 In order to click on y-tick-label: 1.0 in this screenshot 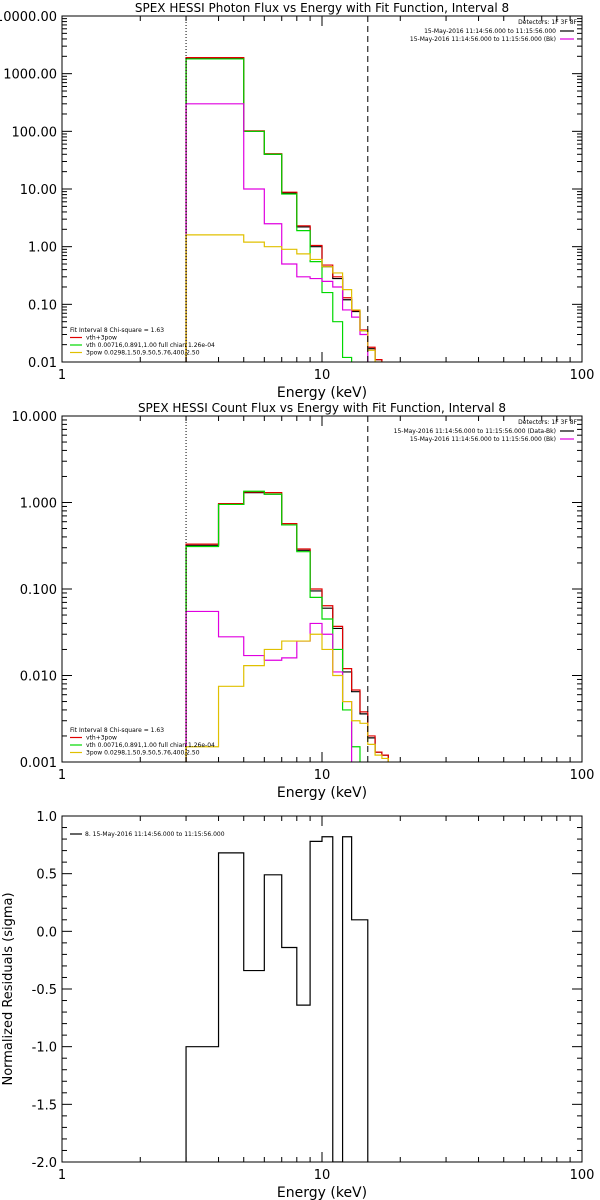, I will do `click(46, 817)`.